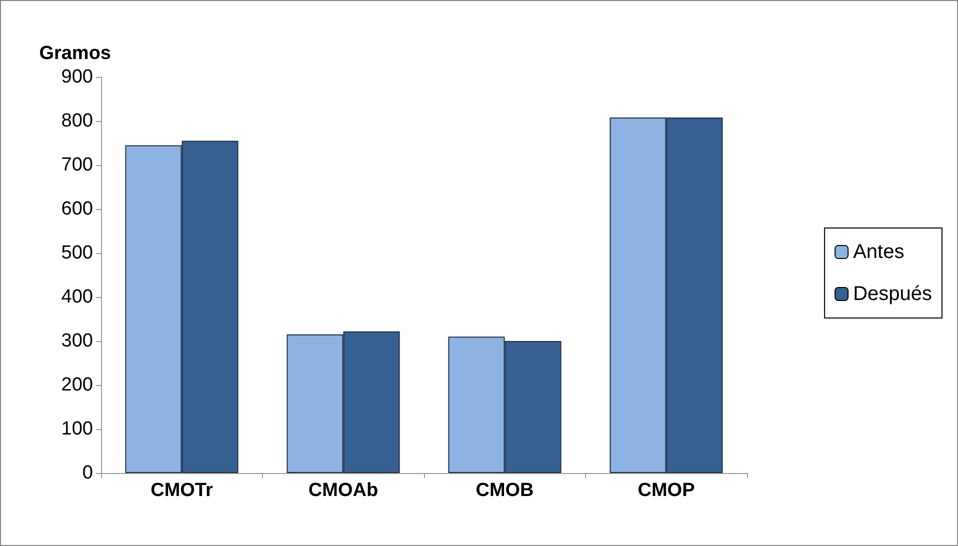 The height and width of the screenshot is (546, 958). What do you see at coordinates (667, 490) in the screenshot?
I see `x-tick-label: CMOP` at bounding box center [667, 490].